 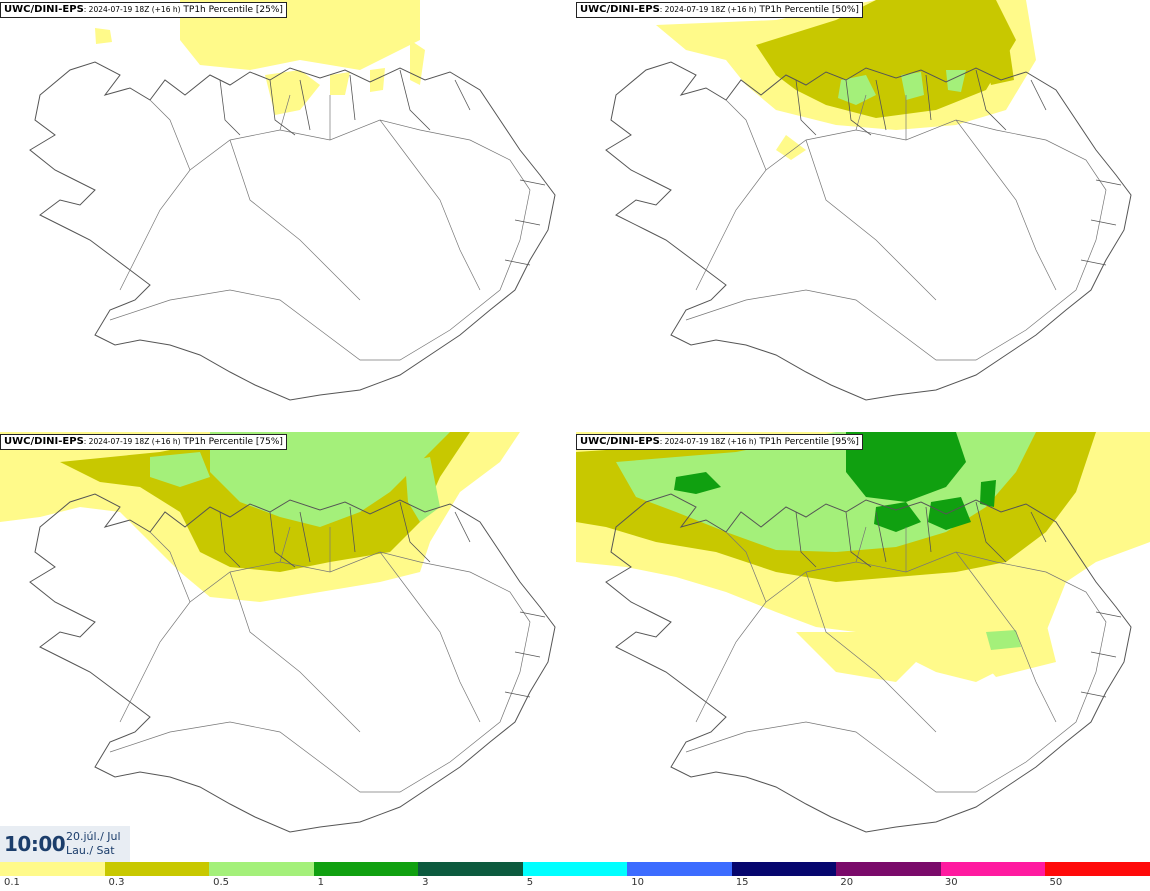 I want to click on colorbar-label: 0.3, so click(x=116, y=882).